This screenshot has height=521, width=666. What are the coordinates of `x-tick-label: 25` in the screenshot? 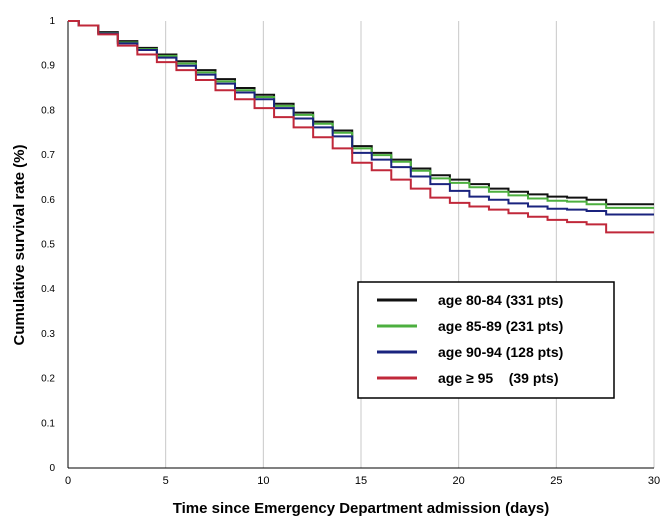 It's located at (556, 481).